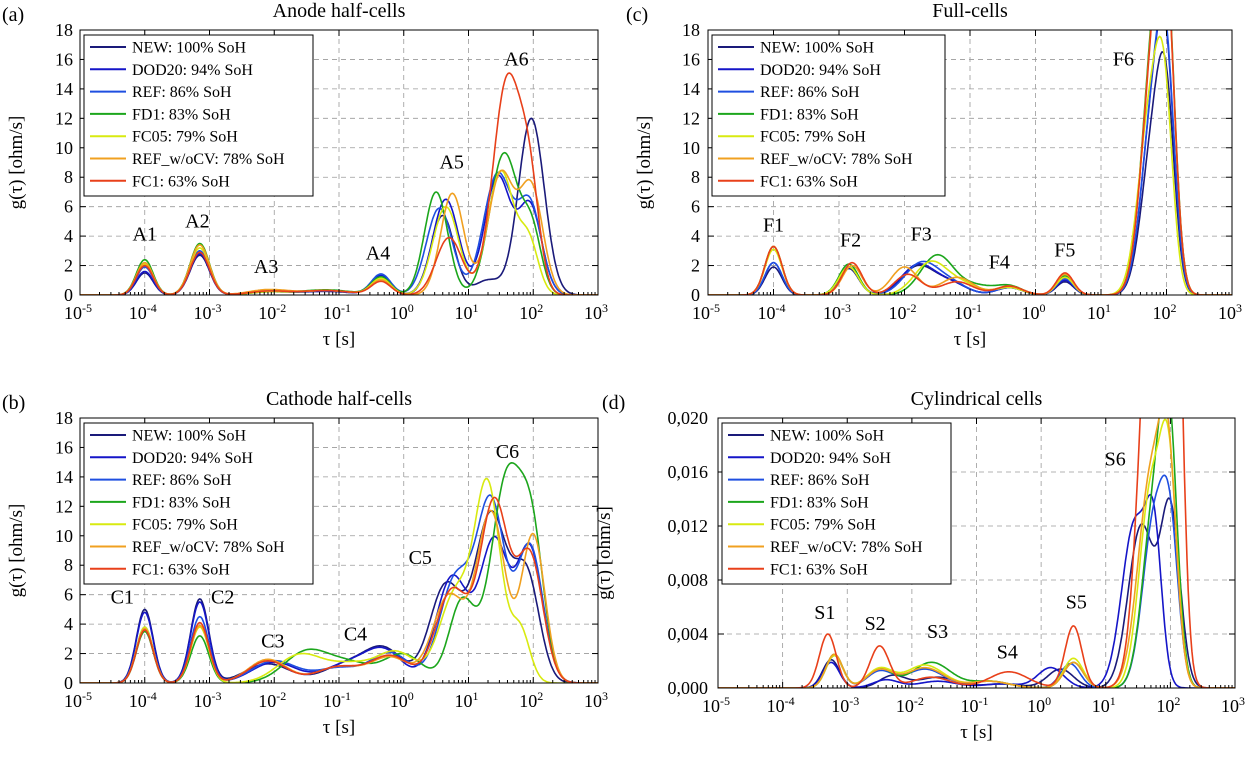 The height and width of the screenshot is (767, 1253). What do you see at coordinates (531, 312) in the screenshot?
I see `x-tick-label: 10²` at bounding box center [531, 312].